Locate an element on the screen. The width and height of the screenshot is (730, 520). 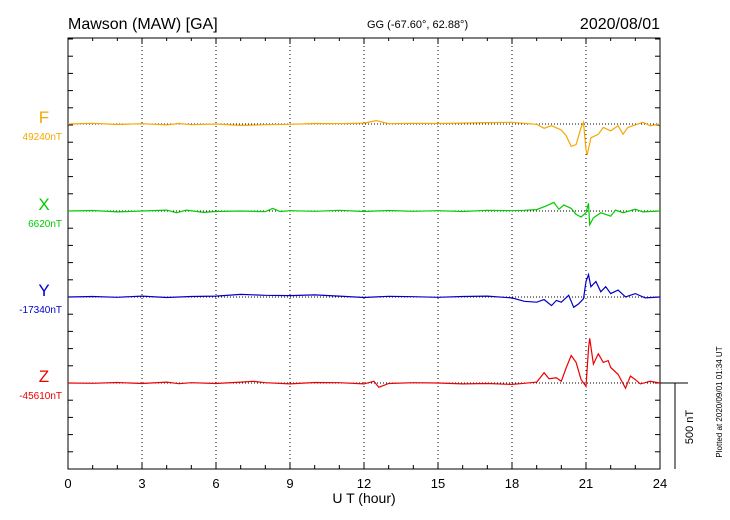
x-tick-label: 21 is located at coordinates (586, 483).